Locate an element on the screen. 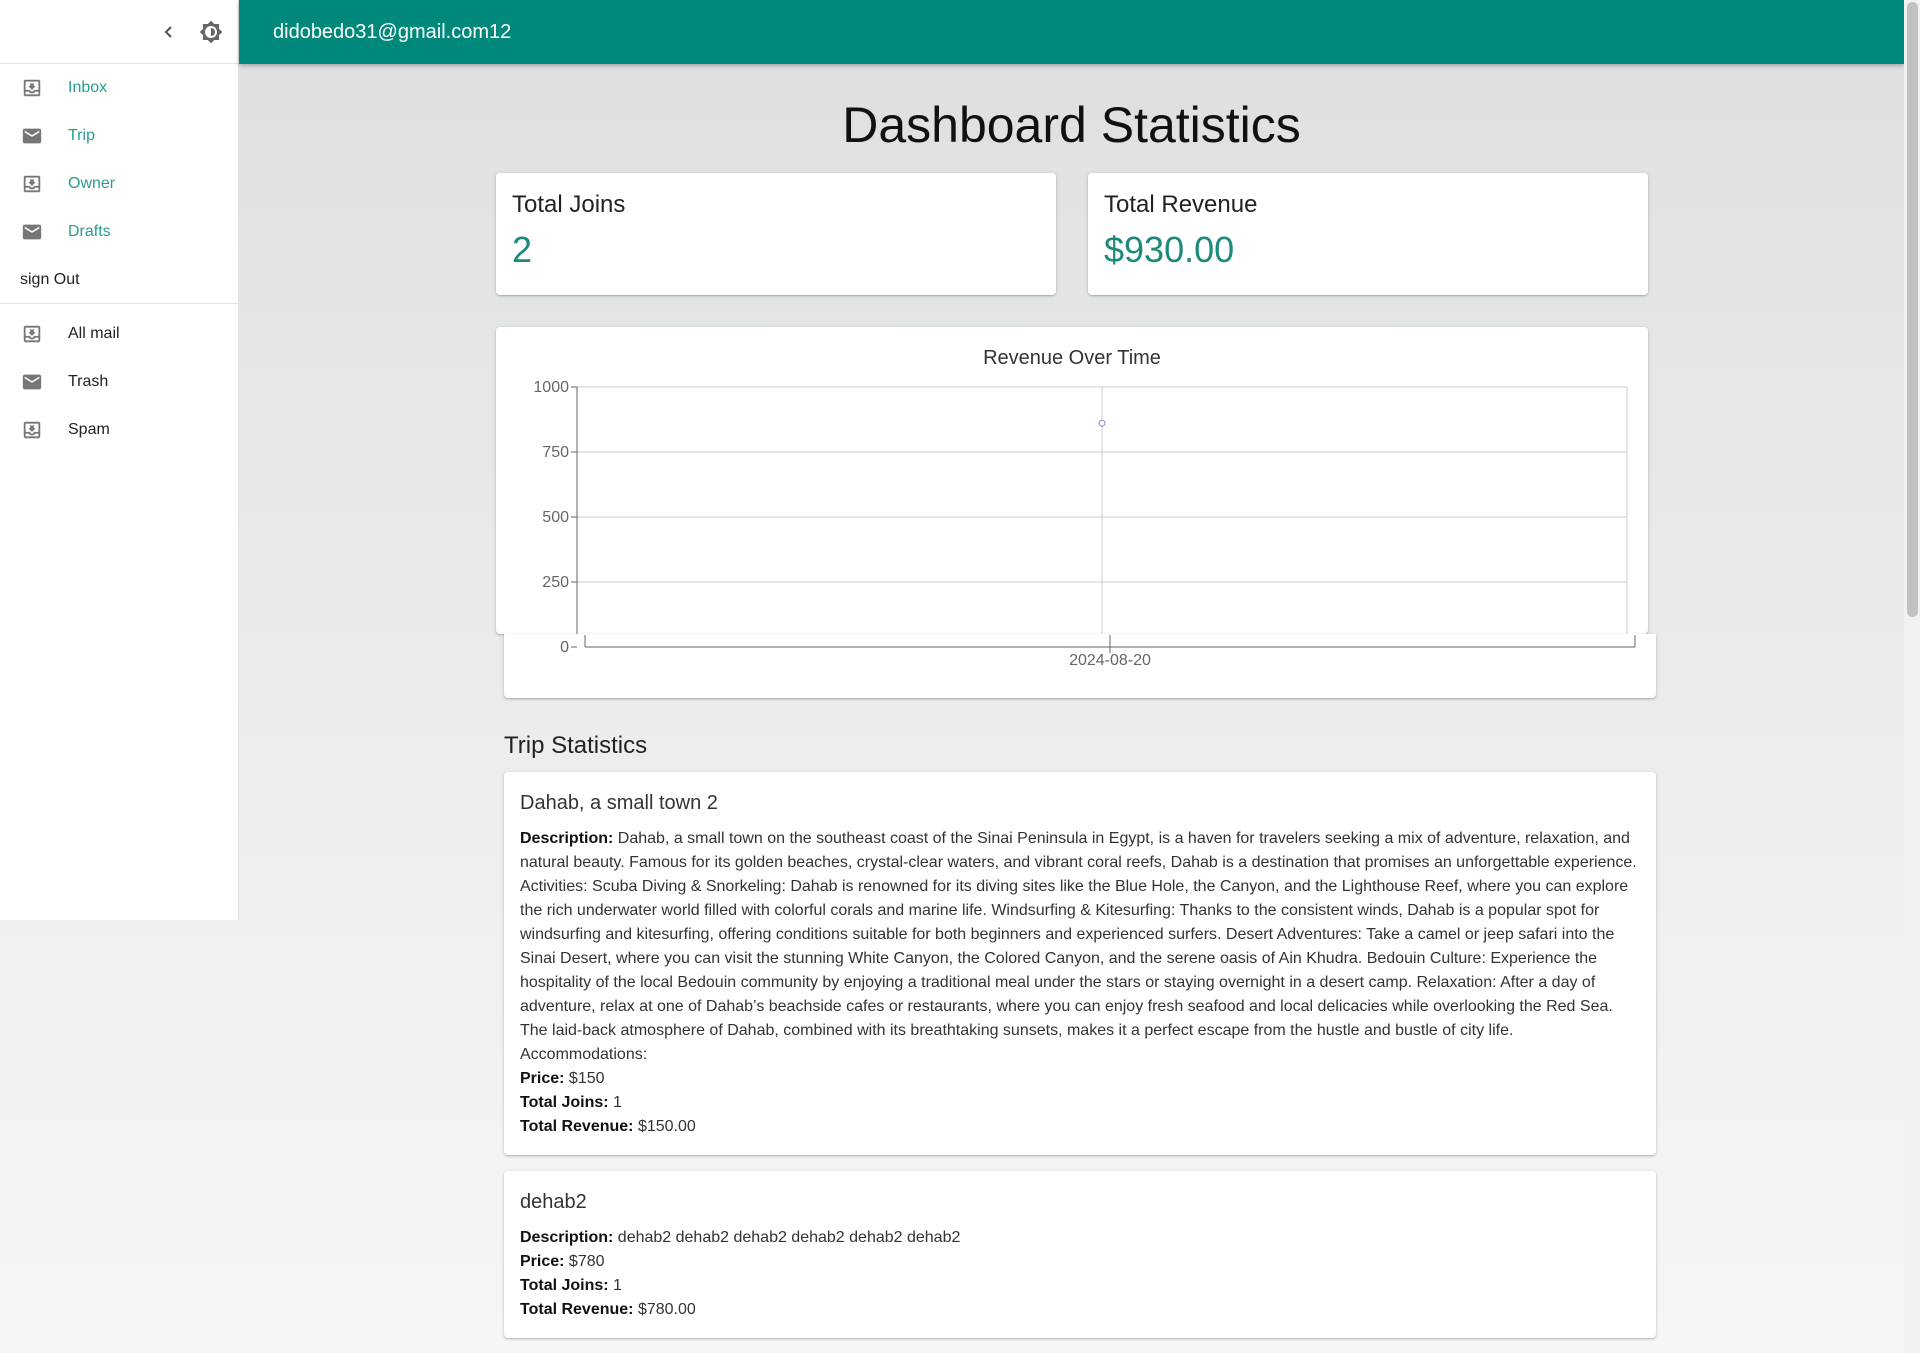  stat-value: 2 is located at coordinates (522, 249).